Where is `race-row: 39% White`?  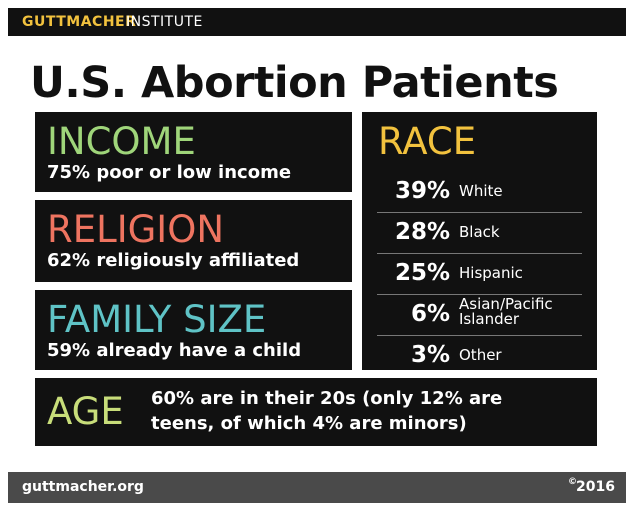
race-row: 39% White is located at coordinates (479, 192).